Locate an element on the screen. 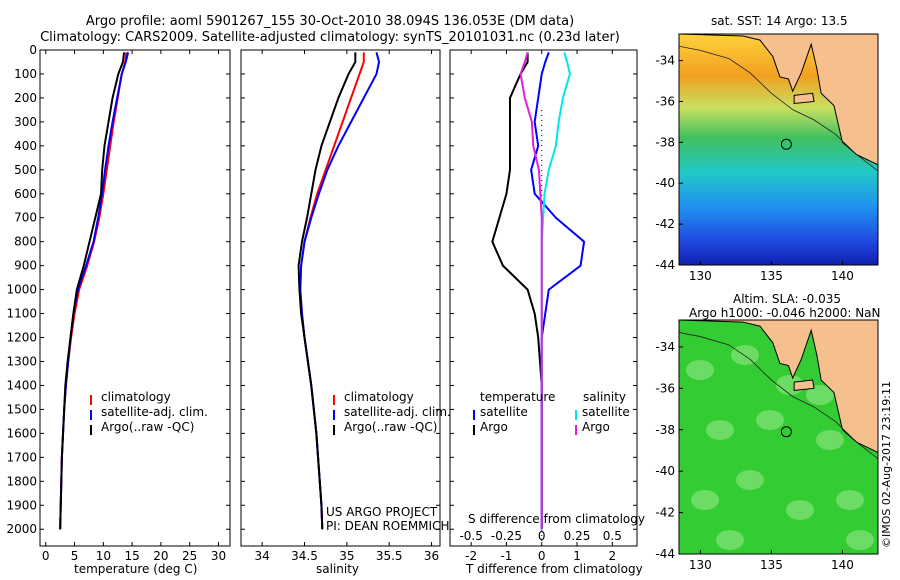  difference-xtick-label: 1 is located at coordinates (577, 556).